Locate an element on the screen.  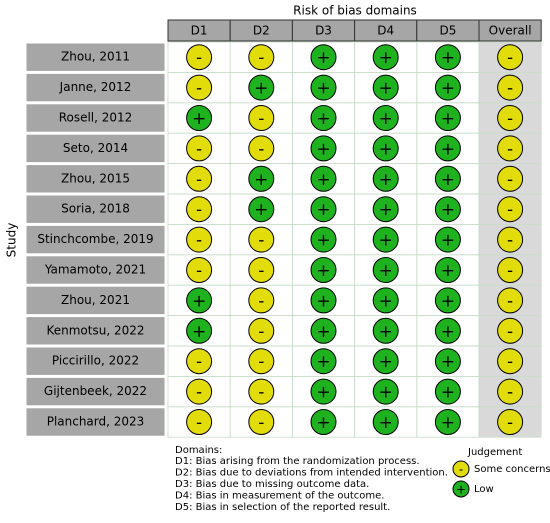
legend-title: Judgement is located at coordinates (494, 452).